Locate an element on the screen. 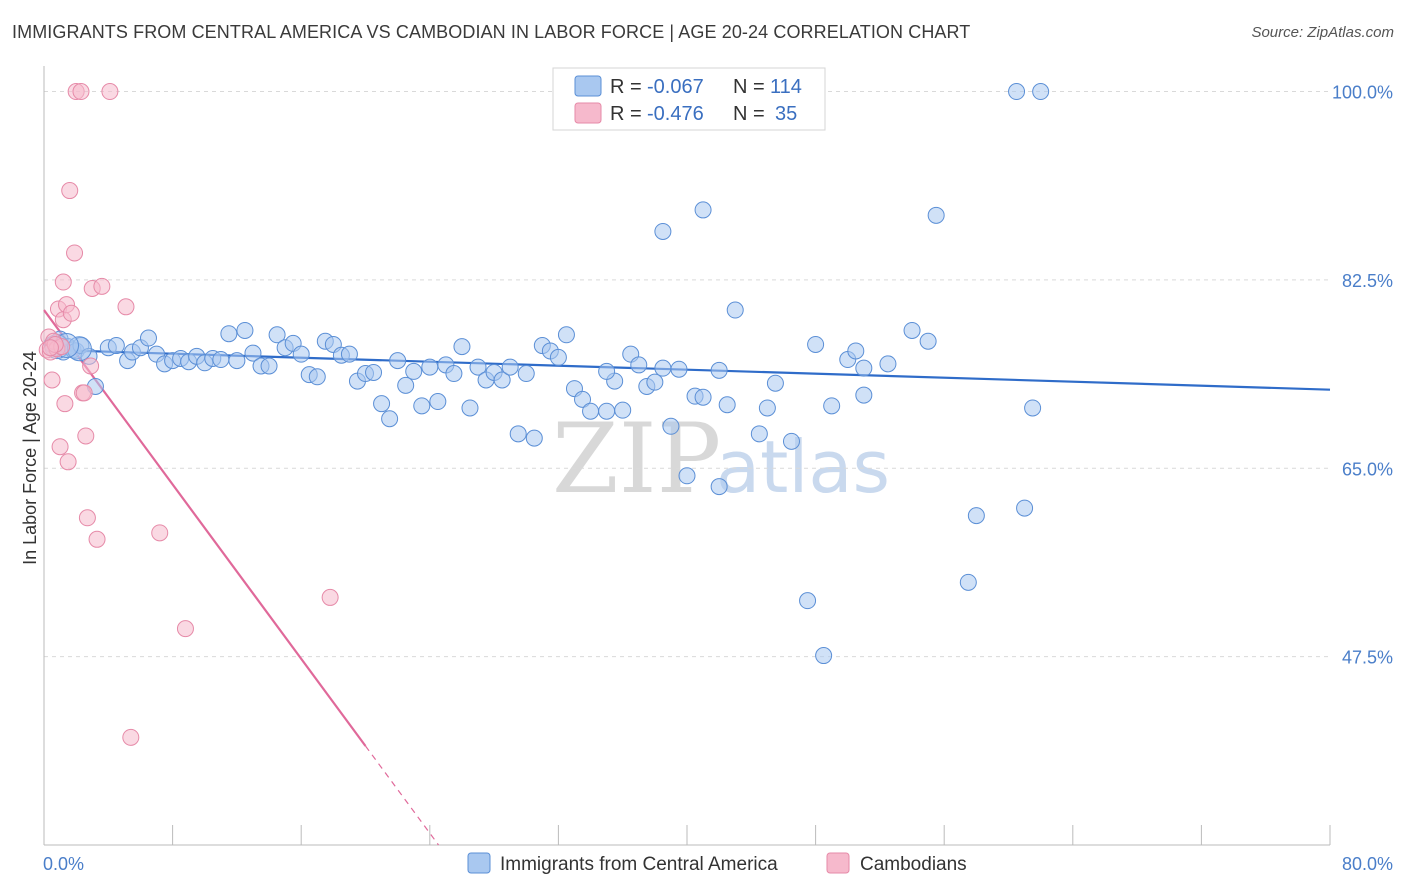  y-tick-label-1: 65.0% is located at coordinates (1367, 469).